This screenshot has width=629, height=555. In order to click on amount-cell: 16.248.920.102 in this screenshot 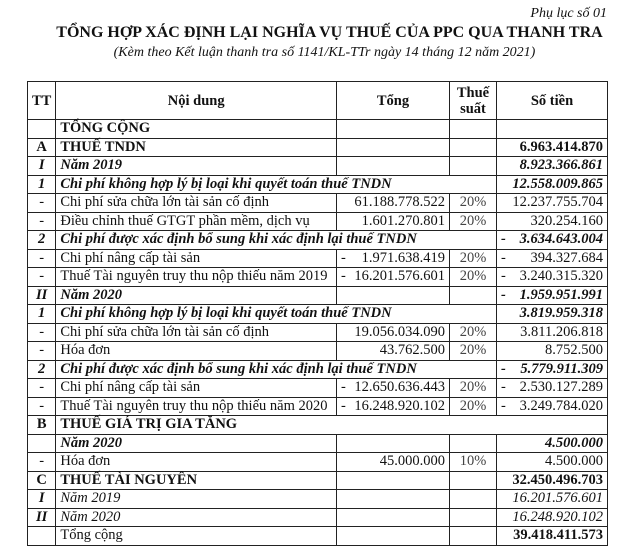, I will do `click(552, 517)`.